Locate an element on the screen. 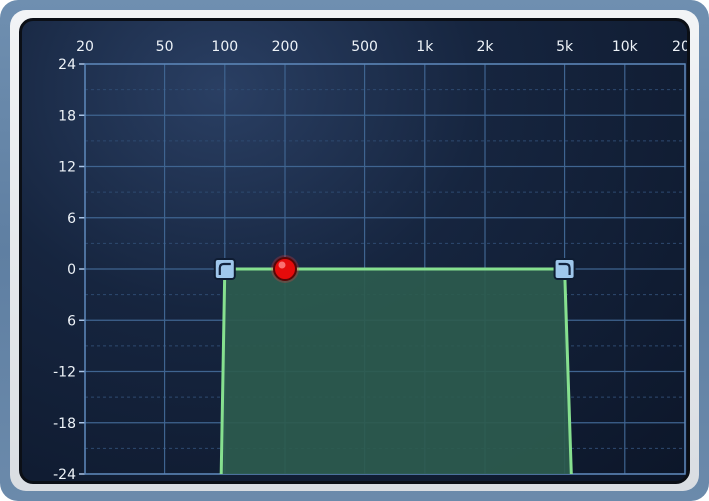  frequency-axis: 20 50 100 200 500 1k 2k 5k 10k 20k is located at coordinates (381, 47).